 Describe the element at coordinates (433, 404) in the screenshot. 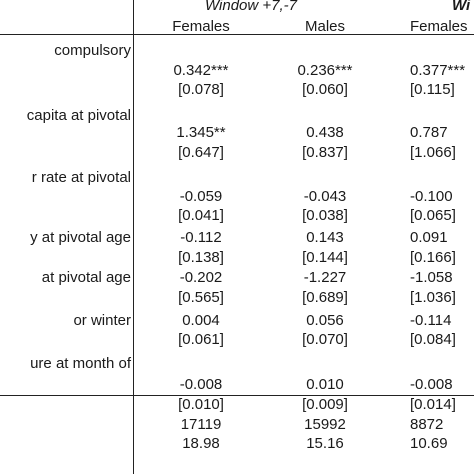

I see `table-cell: [0.014]` at that location.